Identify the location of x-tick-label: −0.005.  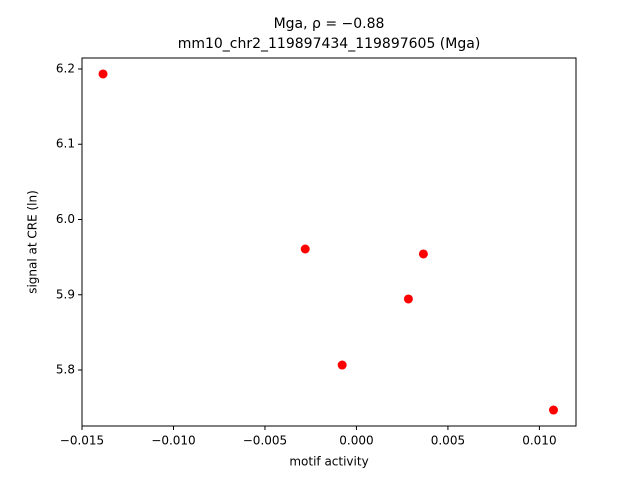
(265, 441).